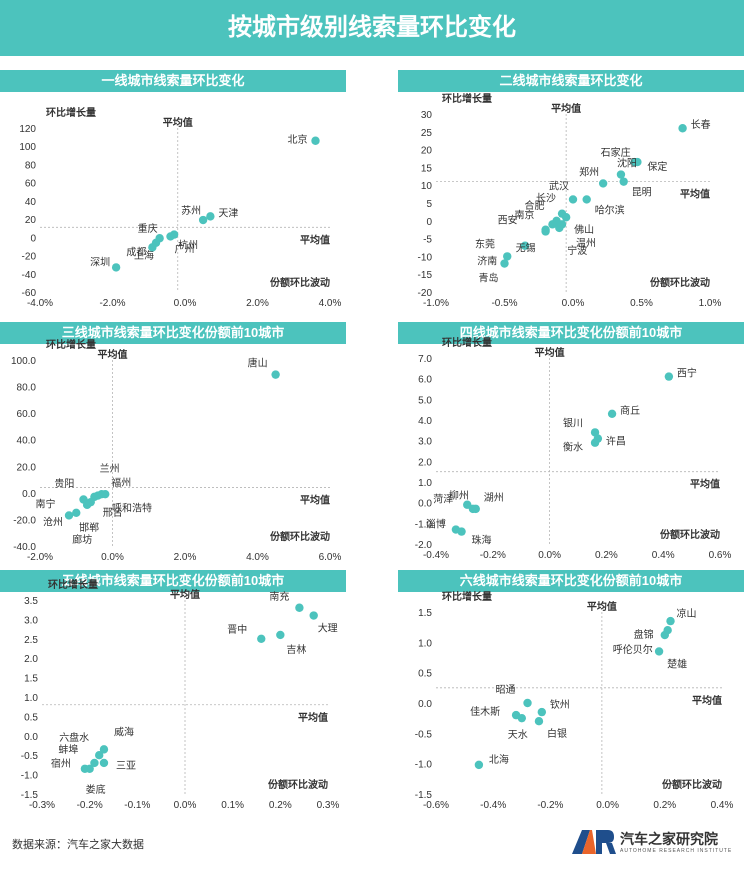 The width and height of the screenshot is (744, 873). Describe the element at coordinates (74, 737) in the screenshot. I see `point-label: 六盘水` at that location.